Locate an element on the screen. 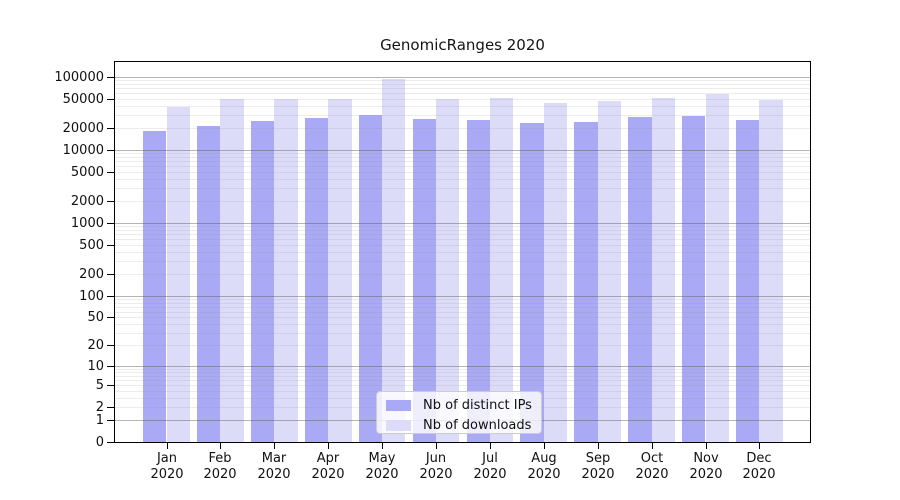  bar-nb-of-downloads-aug-2020 is located at coordinates (555, 272).